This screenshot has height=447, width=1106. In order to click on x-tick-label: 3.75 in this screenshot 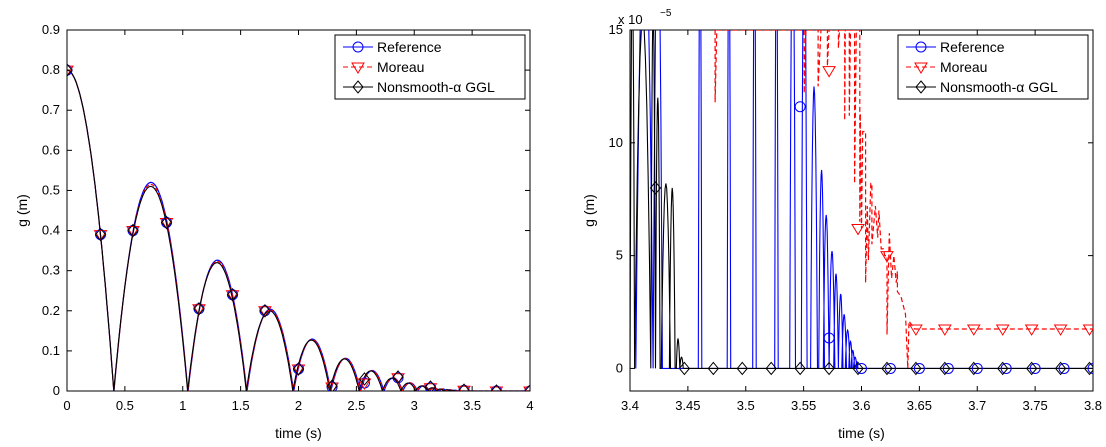, I will do `click(1034, 405)`.